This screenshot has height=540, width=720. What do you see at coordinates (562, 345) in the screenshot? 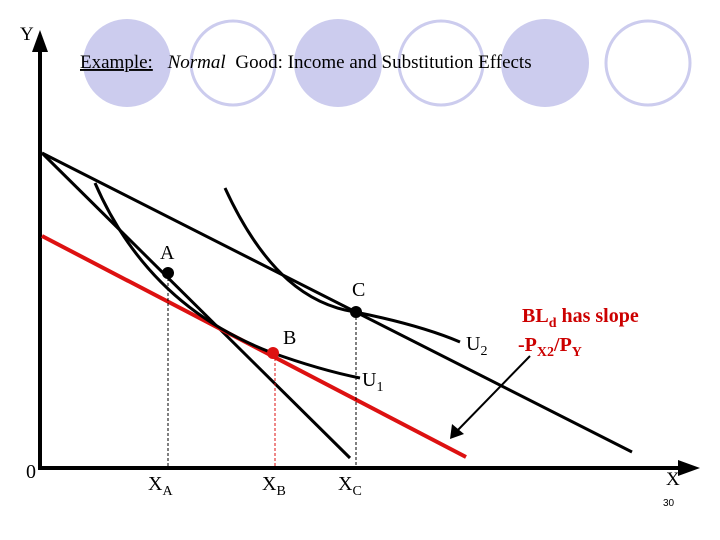
I see `note-slash-p: /P` at bounding box center [562, 345].